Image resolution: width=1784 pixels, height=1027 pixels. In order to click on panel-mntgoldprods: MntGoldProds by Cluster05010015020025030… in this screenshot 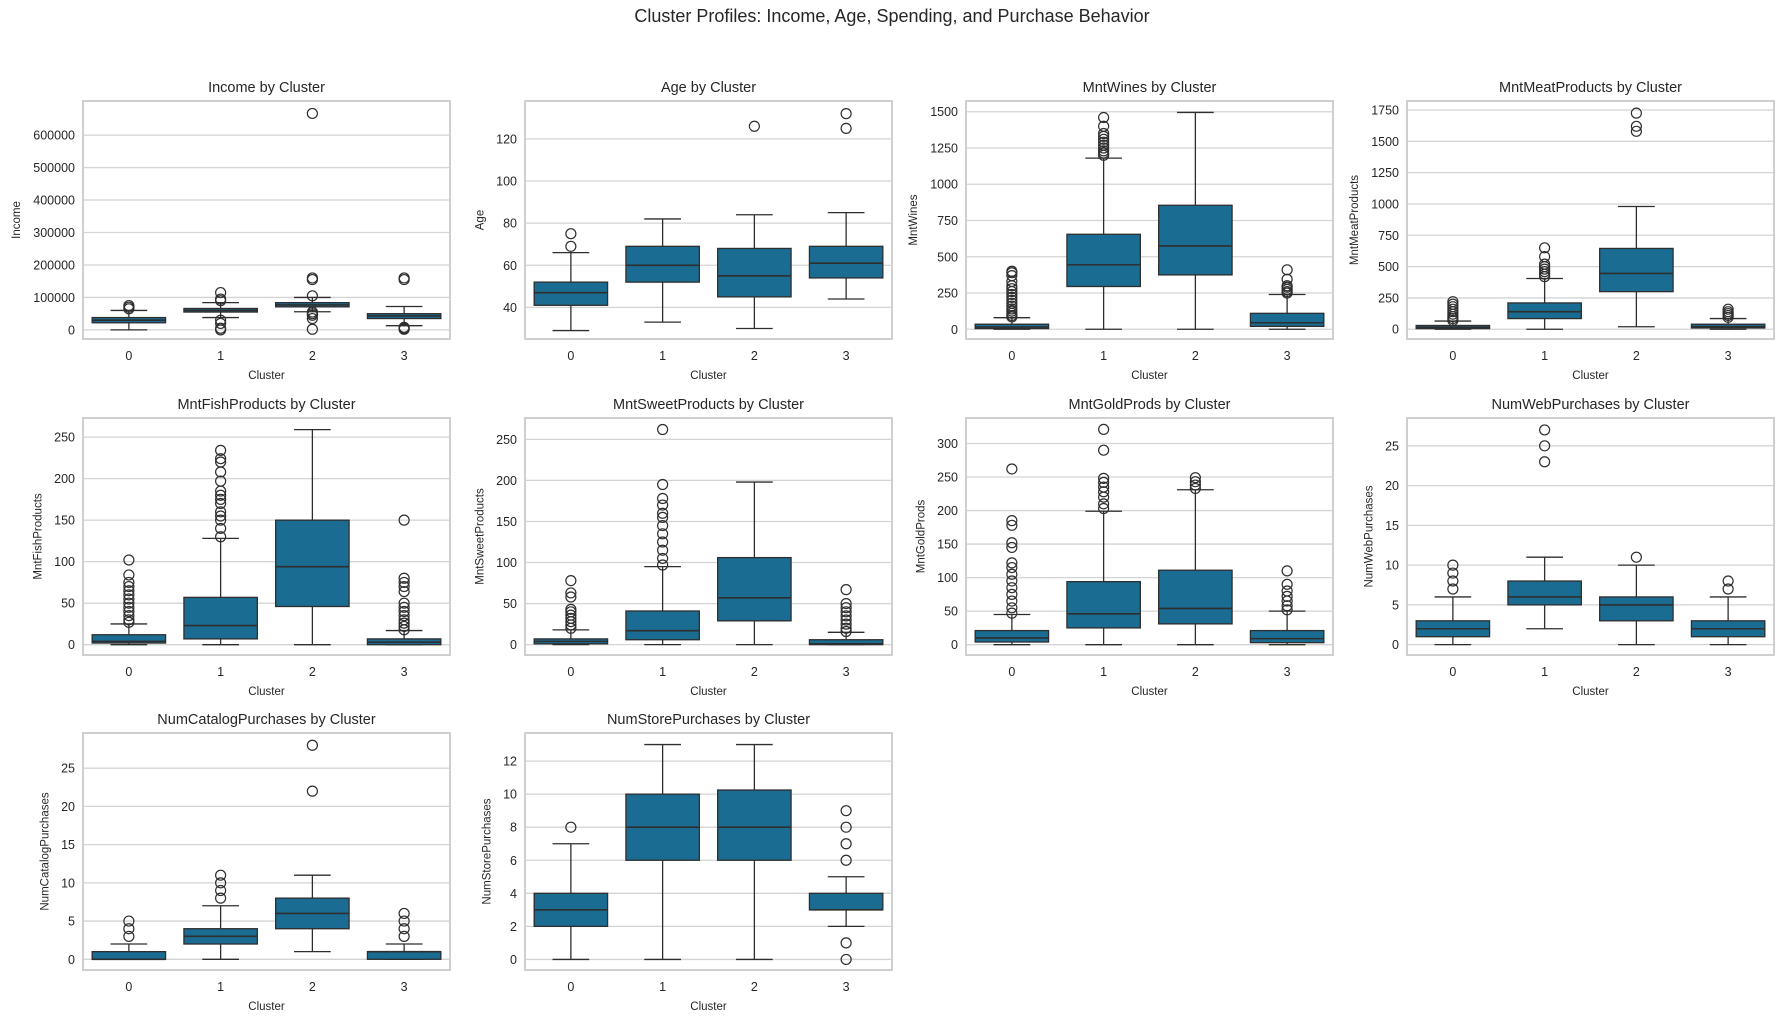, I will do `click(1124, 547)`.